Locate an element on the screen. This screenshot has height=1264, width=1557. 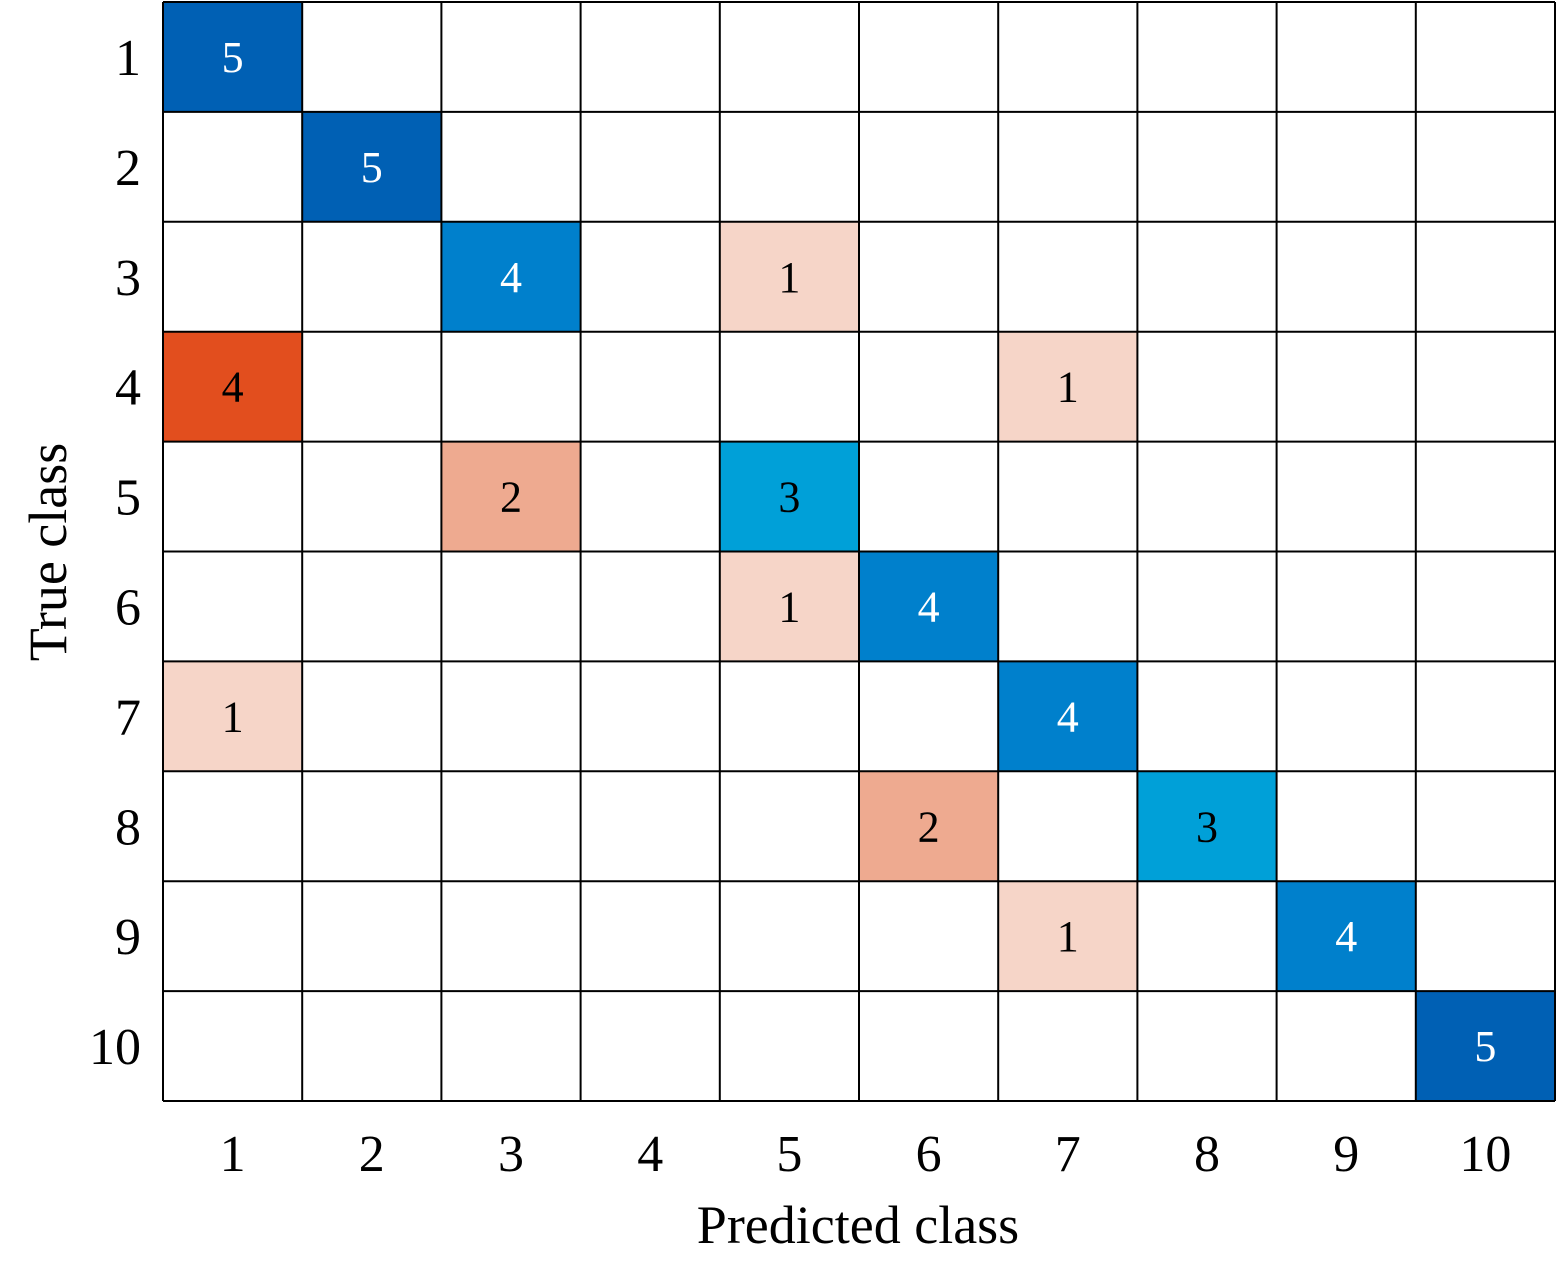
matrix-cell-r1-c10 is located at coordinates (1485, 57).